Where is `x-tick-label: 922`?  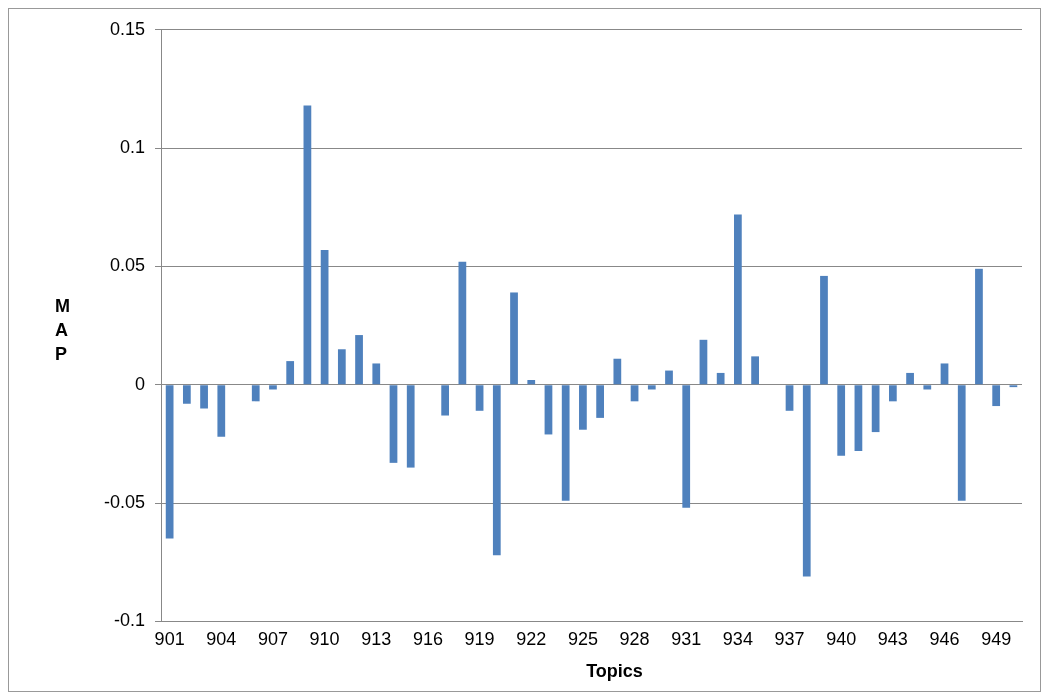 x-tick-label: 922 is located at coordinates (531, 639).